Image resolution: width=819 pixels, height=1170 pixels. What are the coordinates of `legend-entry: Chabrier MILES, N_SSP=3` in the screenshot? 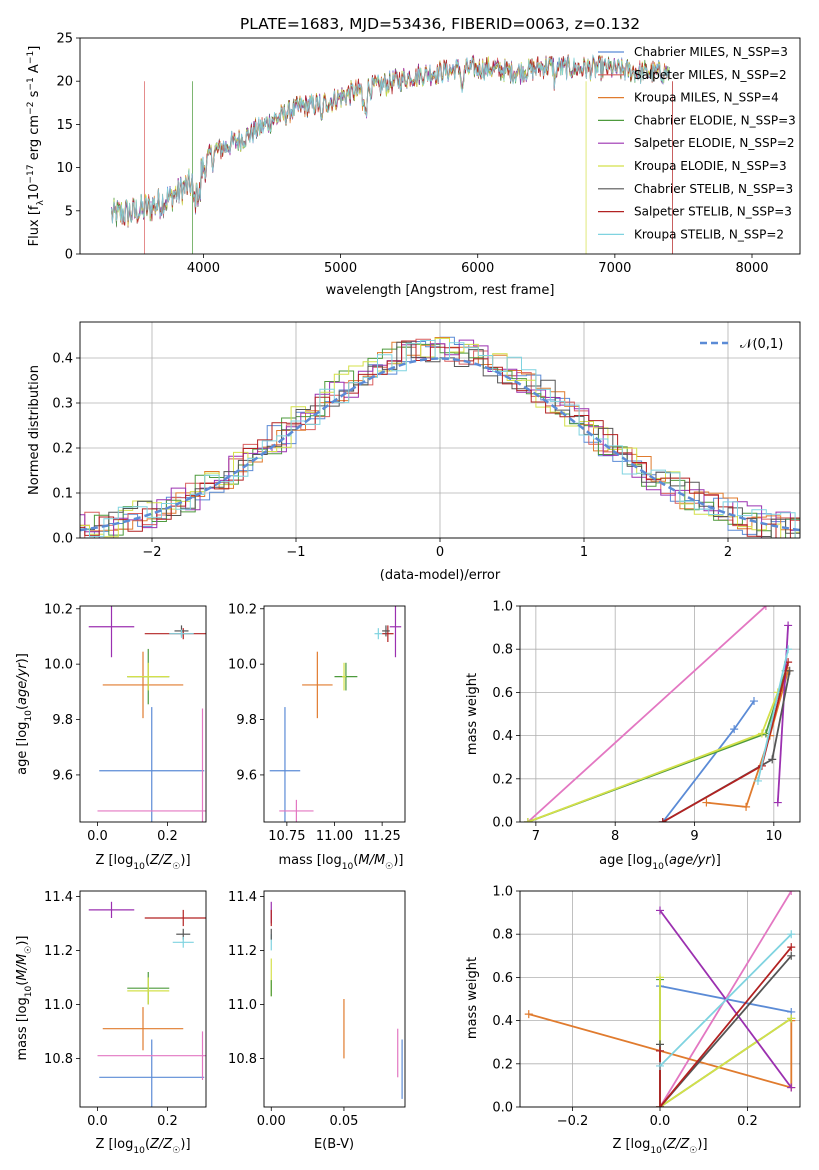 It's located at (711, 52).